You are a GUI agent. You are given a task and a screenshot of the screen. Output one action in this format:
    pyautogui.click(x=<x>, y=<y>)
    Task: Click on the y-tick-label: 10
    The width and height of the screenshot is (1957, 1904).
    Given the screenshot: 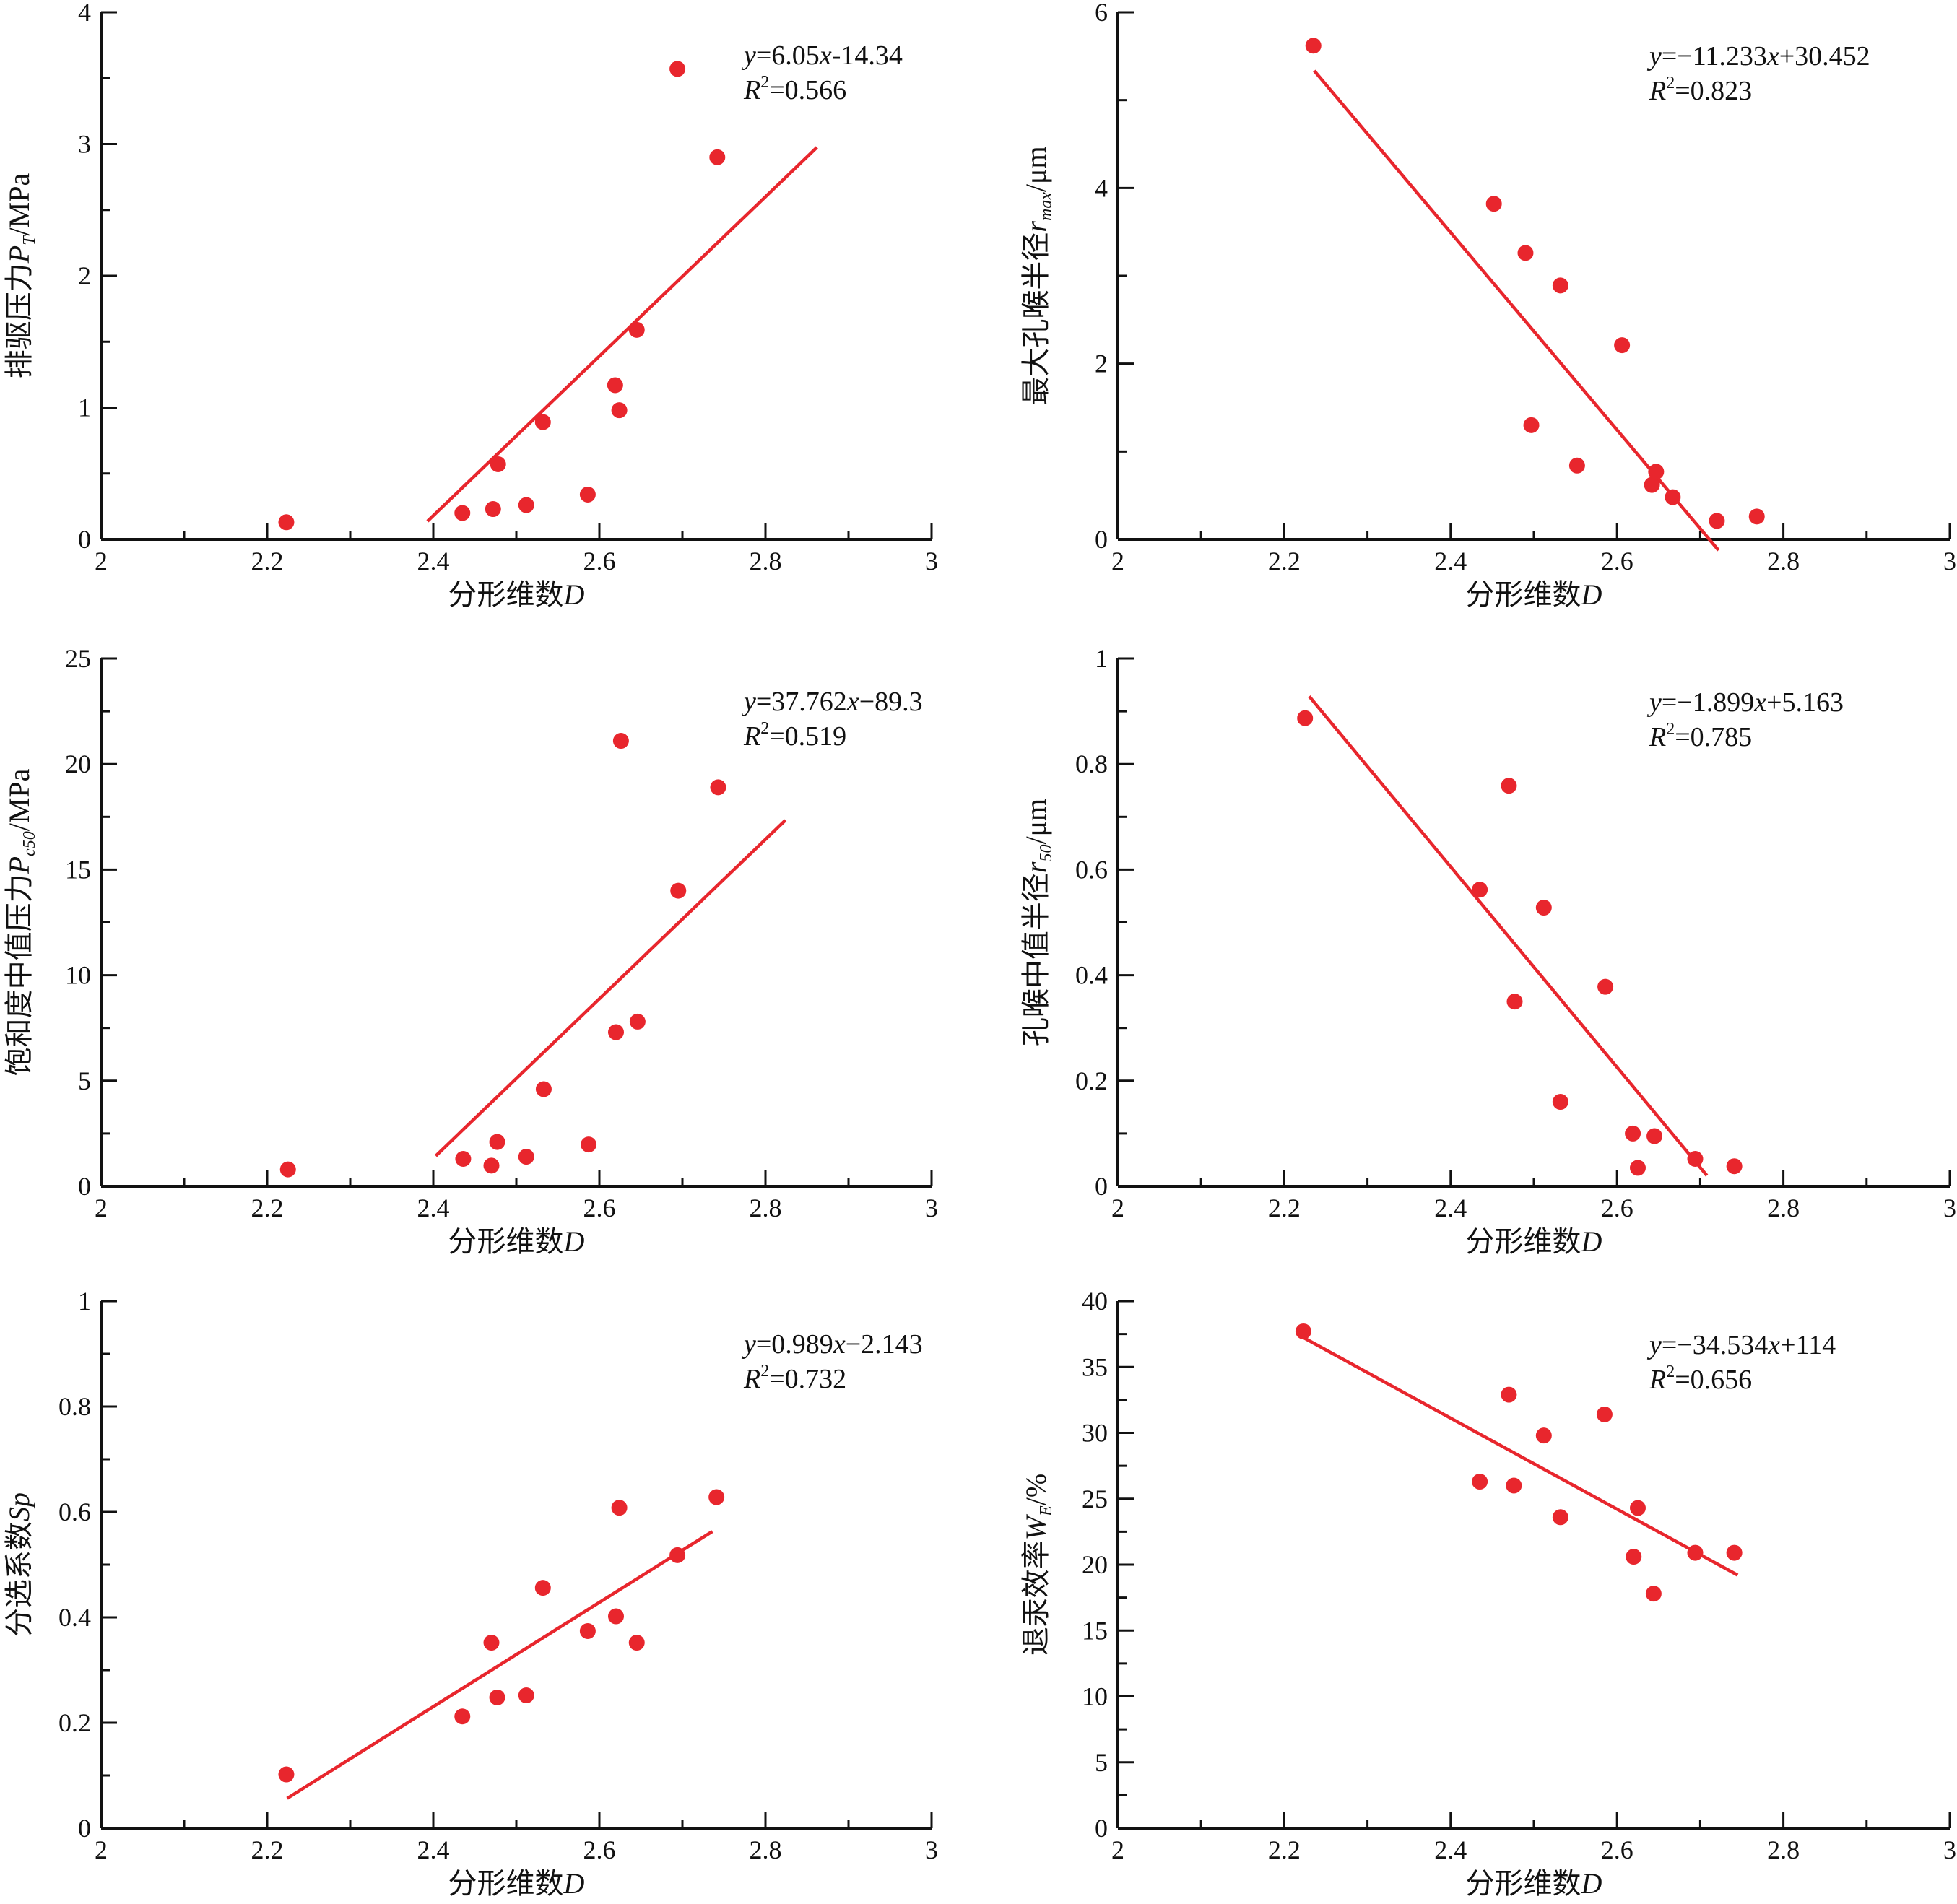 What is the action you would take?
    pyautogui.click(x=1095, y=1696)
    